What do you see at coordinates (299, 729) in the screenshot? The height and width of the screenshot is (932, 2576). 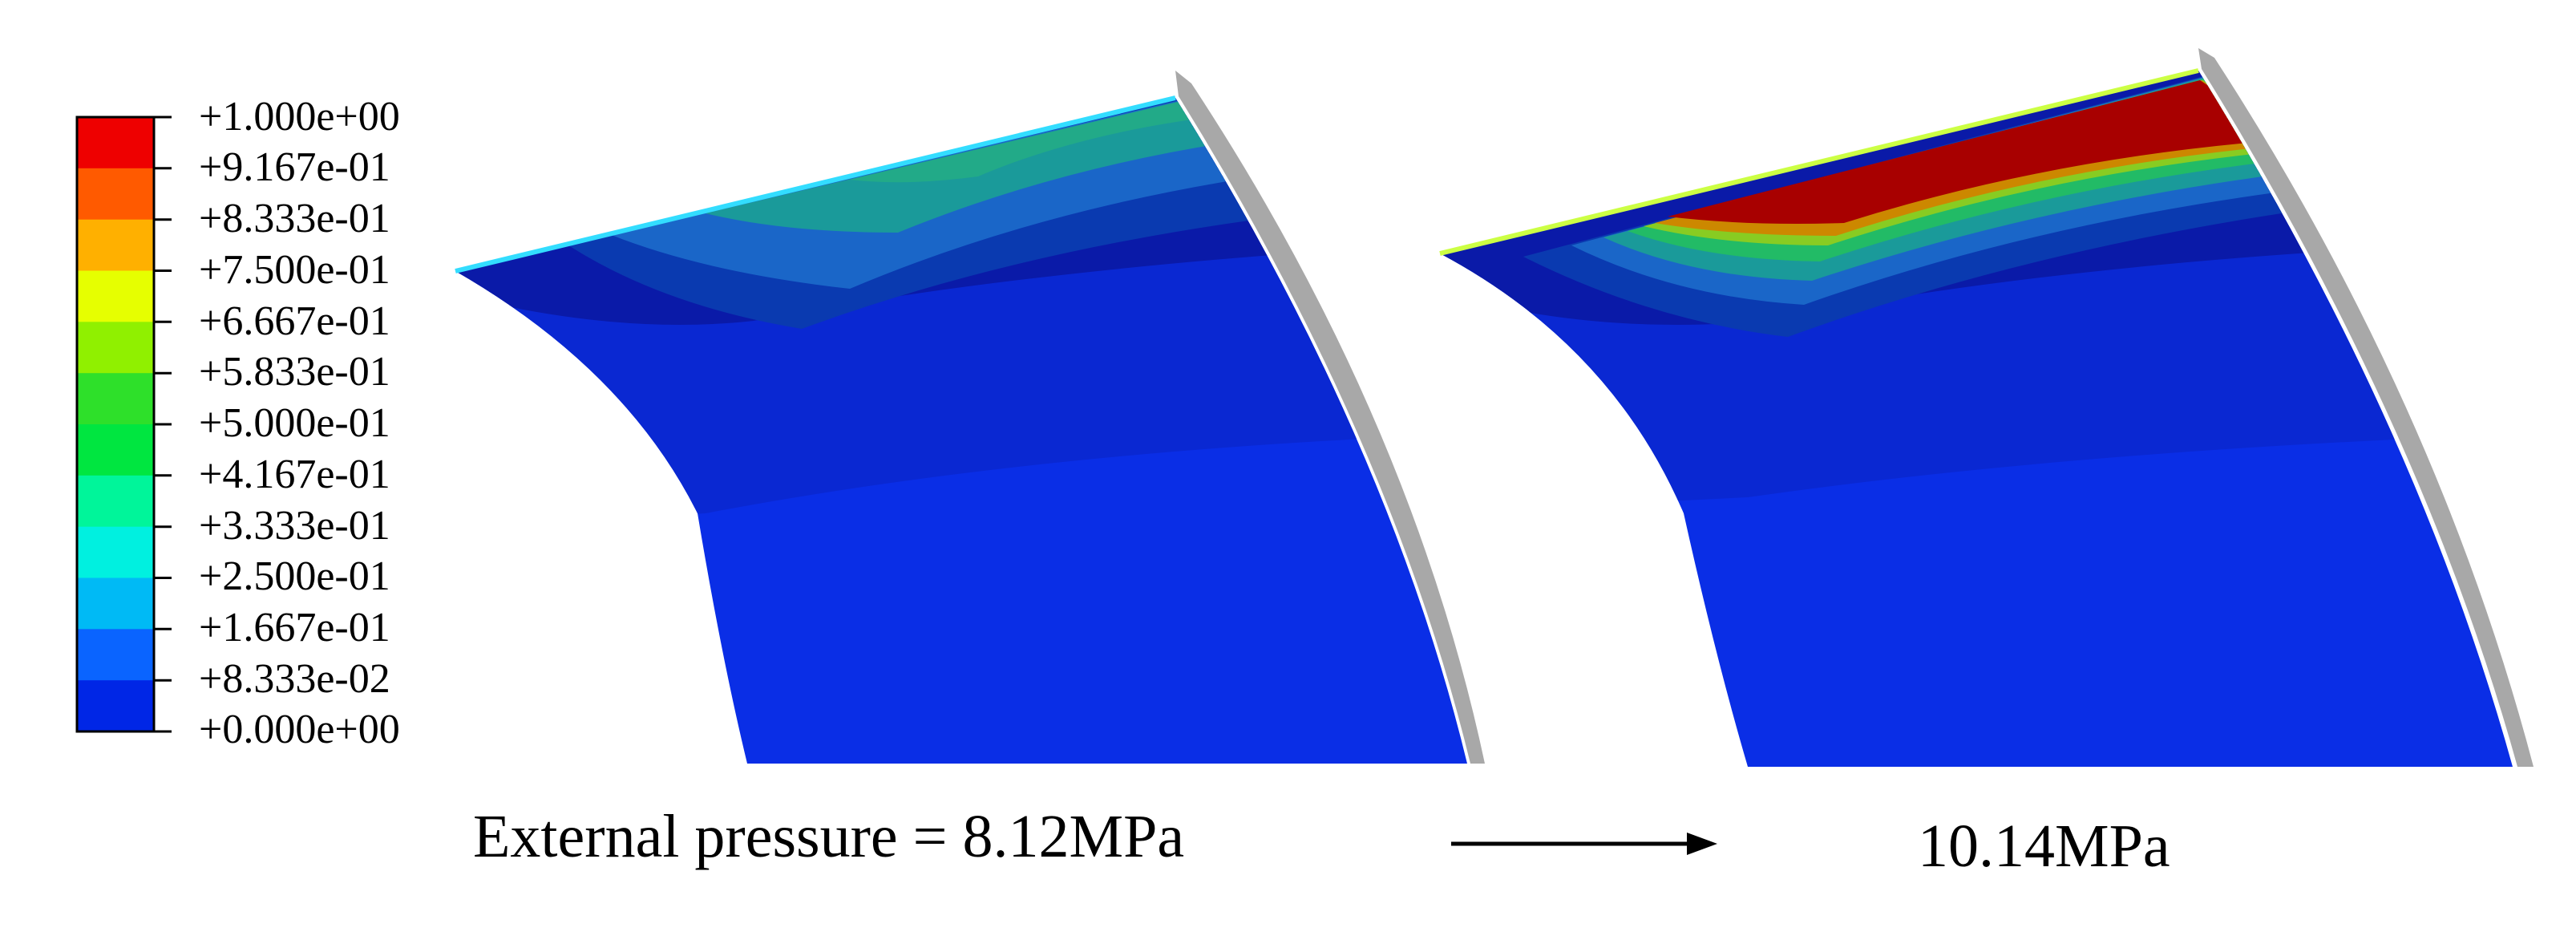 I see `legend-label: +0.000e+00` at bounding box center [299, 729].